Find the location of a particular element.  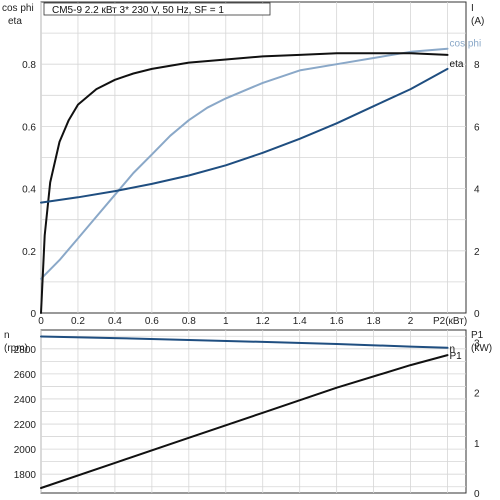

top-left-axis-label-1: cos phi is located at coordinates (18, 8).